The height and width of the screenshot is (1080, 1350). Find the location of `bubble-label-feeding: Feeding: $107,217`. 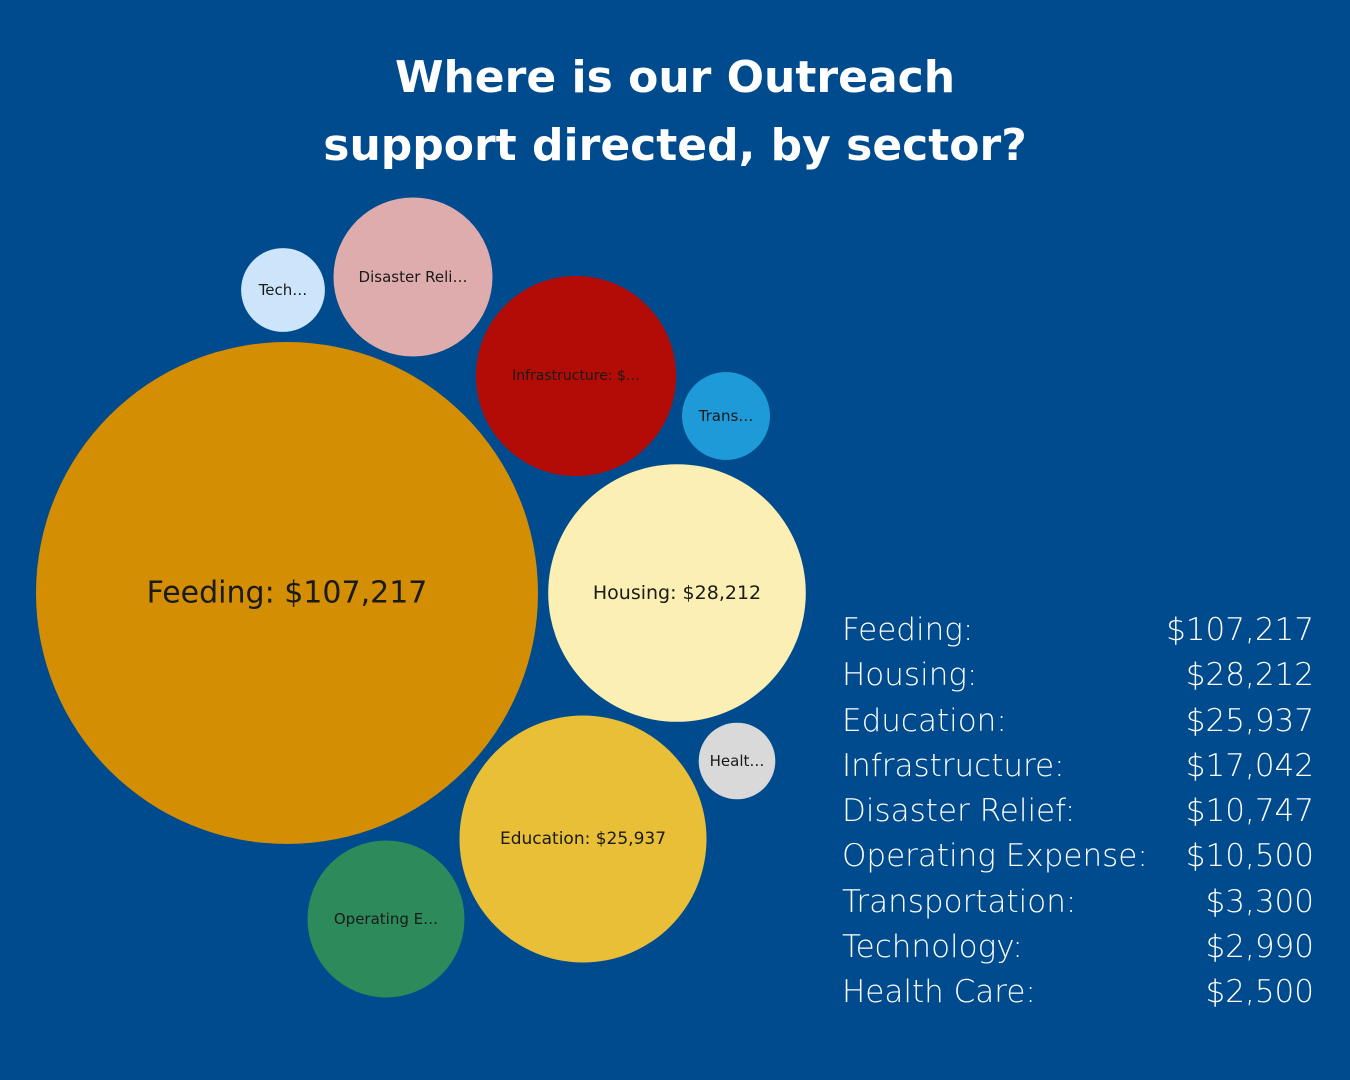

bubble-label-feeding: Feeding: $107,217 is located at coordinates (287, 593).